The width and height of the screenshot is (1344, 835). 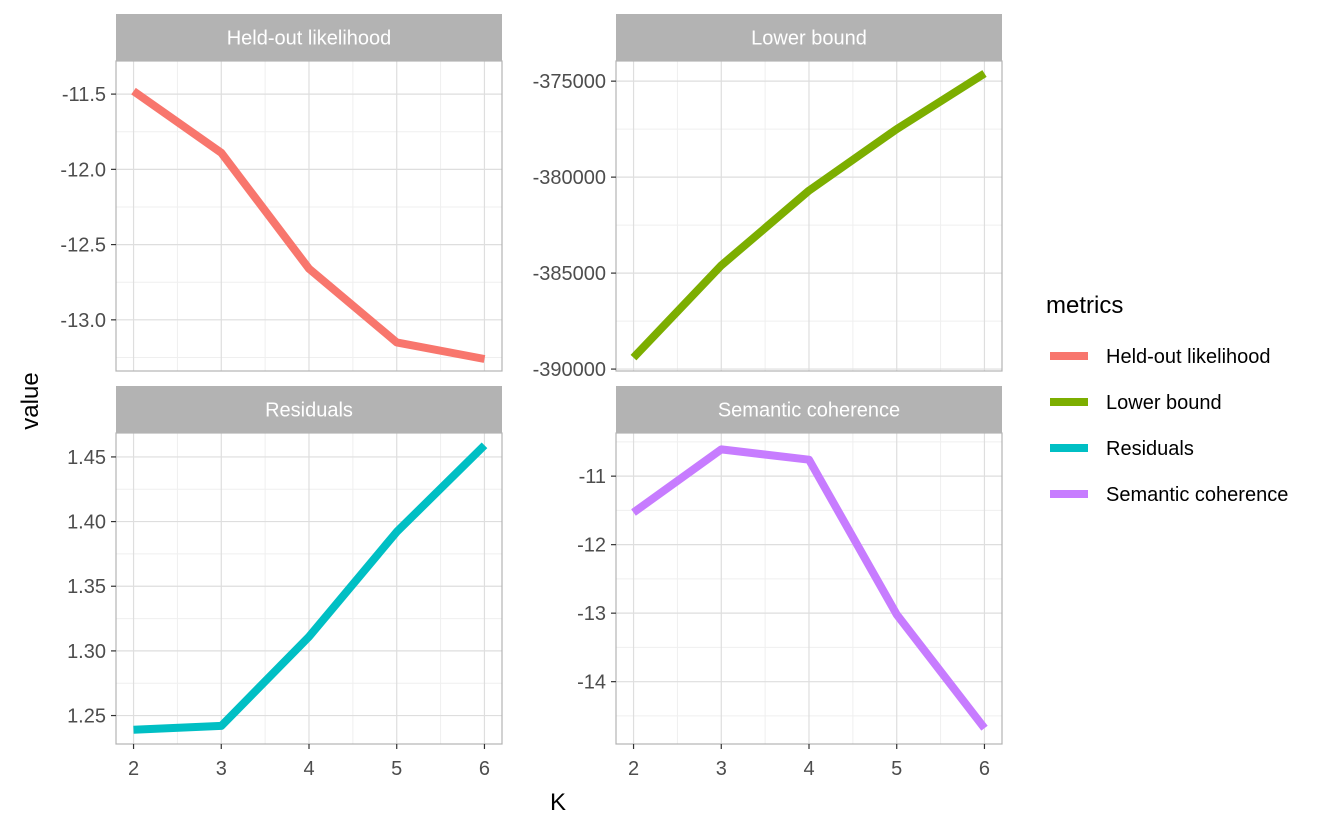 What do you see at coordinates (569, 82) in the screenshot?
I see `y-tick-label: -375000` at bounding box center [569, 82].